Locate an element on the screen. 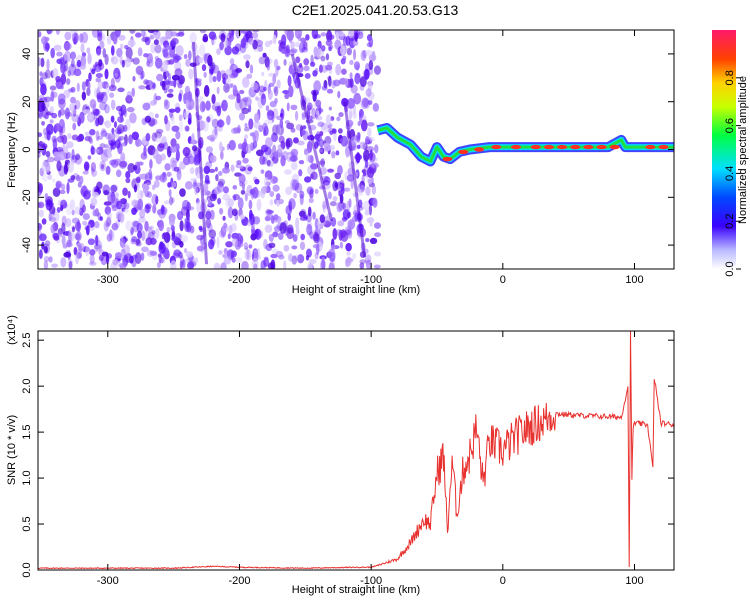 This screenshot has height=600, width=750. y-tick-label: 40 is located at coordinates (27, 54).